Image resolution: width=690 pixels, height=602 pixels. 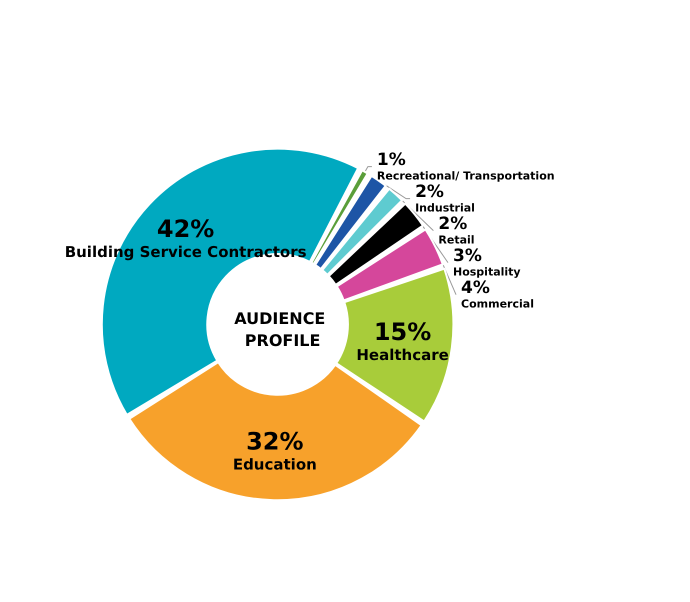 What do you see at coordinates (403, 332) in the screenshot?
I see `data-label: 15%` at bounding box center [403, 332].